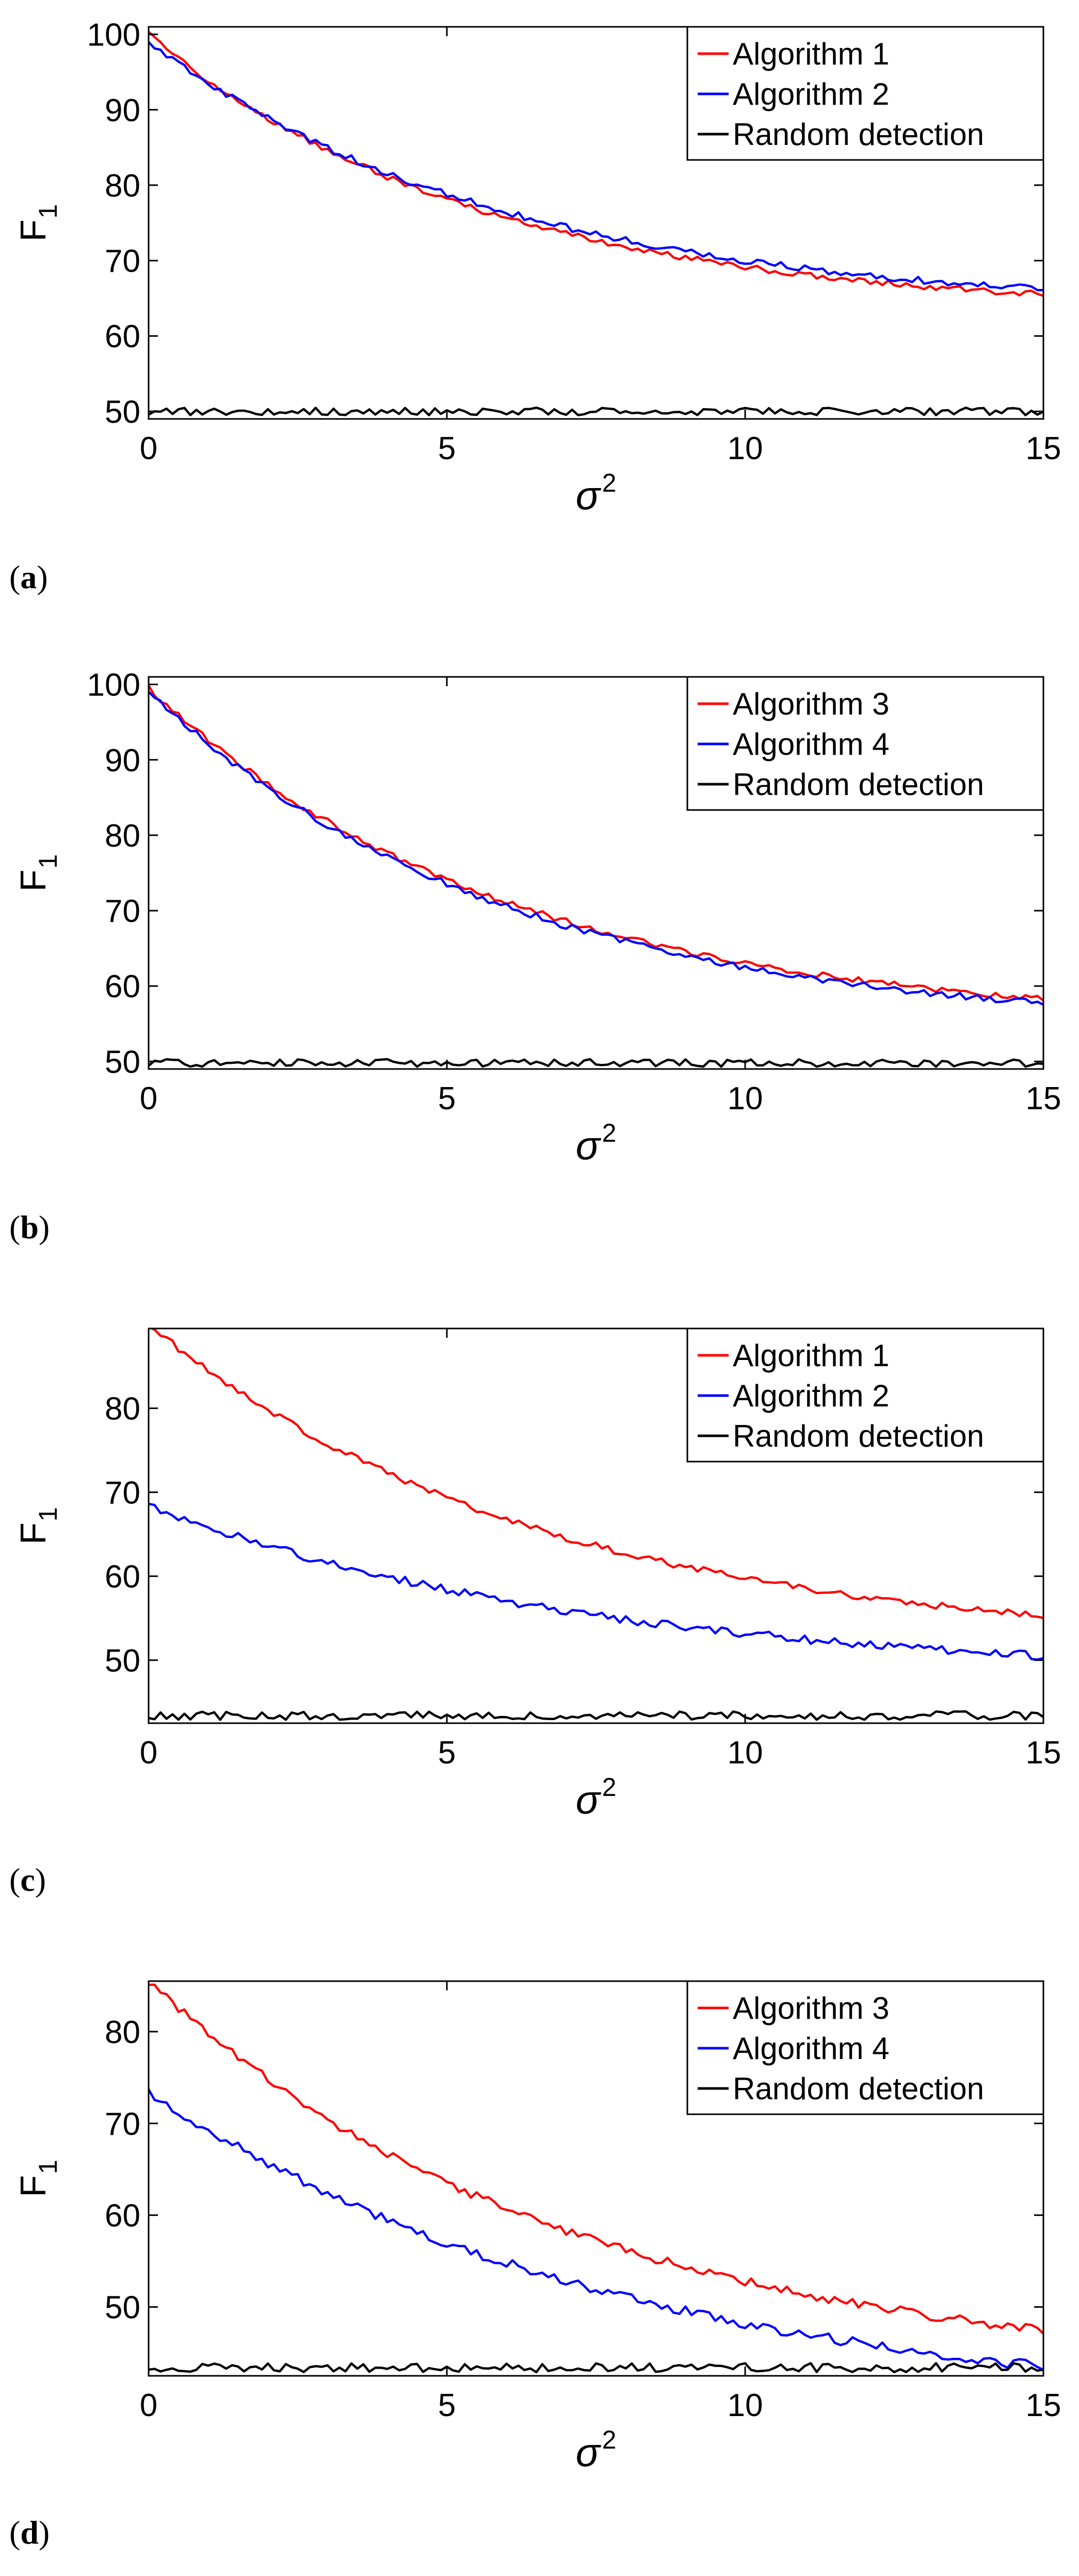  What do you see at coordinates (27, 1879) in the screenshot?
I see `panel-label: (c)` at bounding box center [27, 1879].